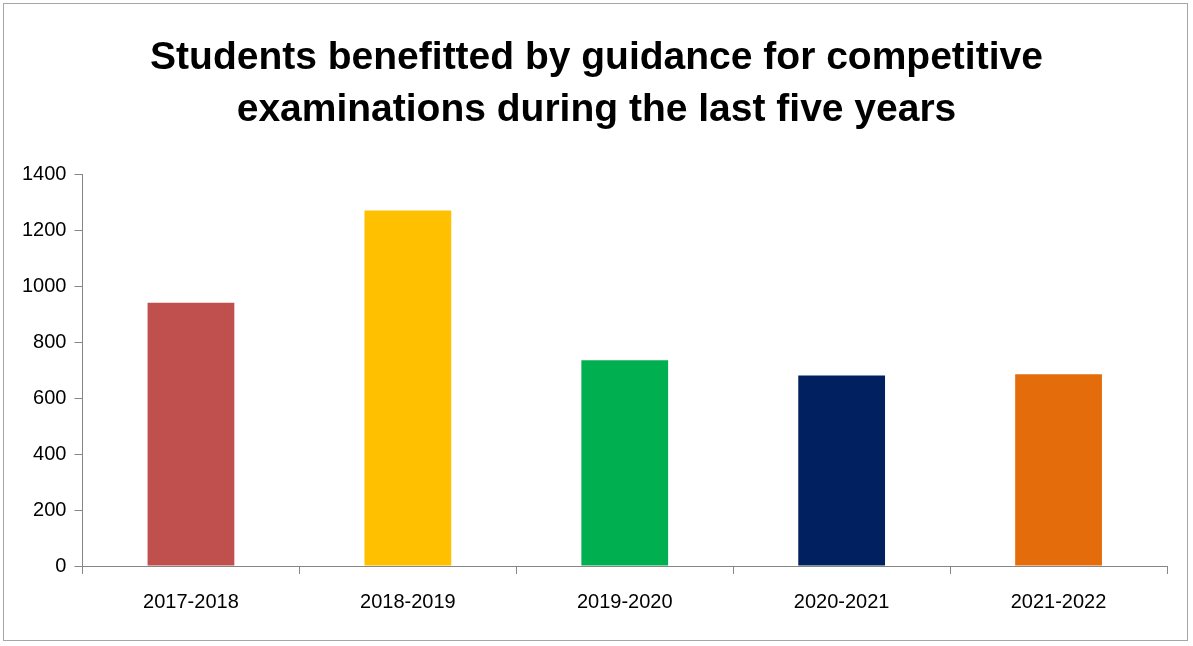 The height and width of the screenshot is (646, 1193). Describe the element at coordinates (624, 600) in the screenshot. I see `x-tick-label: 2019-2020` at that location.